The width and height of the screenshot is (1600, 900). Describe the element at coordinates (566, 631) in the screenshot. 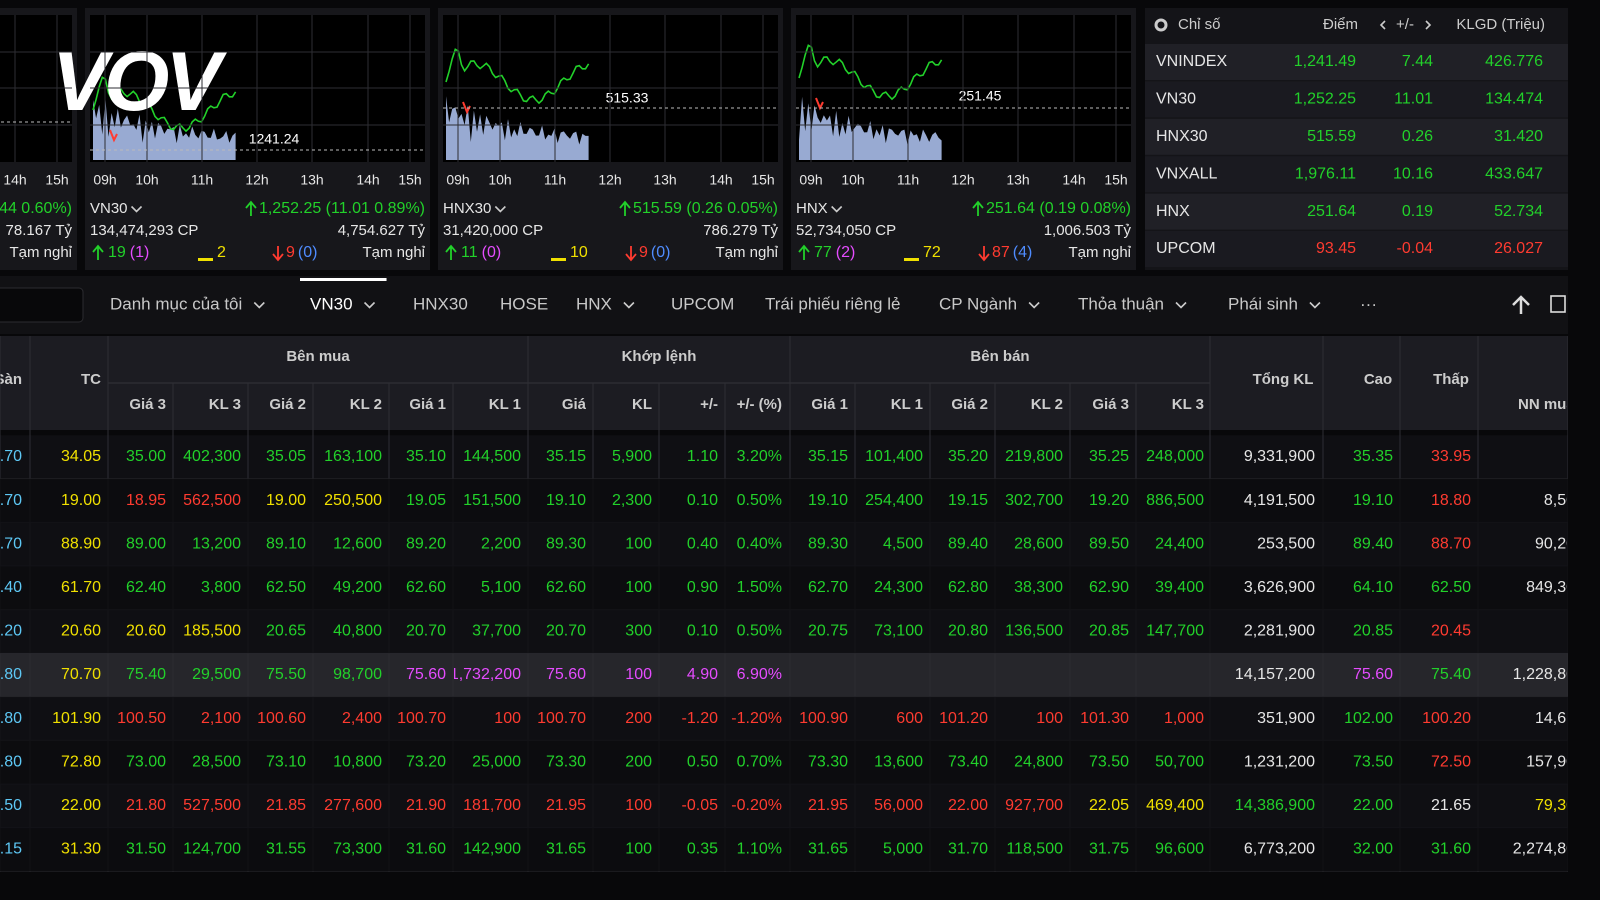

I see `table-cell: 20.70` at that location.